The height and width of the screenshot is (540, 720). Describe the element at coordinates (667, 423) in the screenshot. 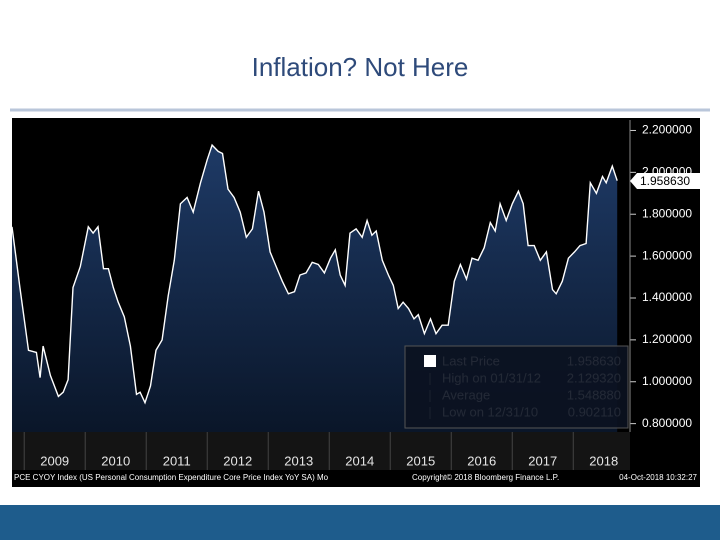

I see `y-tick-label: 0.800000` at that location.